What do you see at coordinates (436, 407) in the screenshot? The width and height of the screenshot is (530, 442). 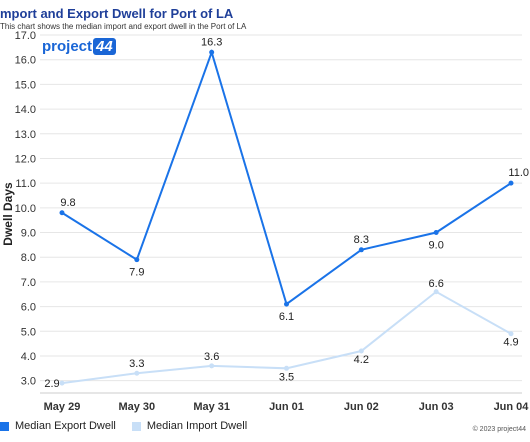 I see `x-tick-label: Jun 03` at bounding box center [436, 407].